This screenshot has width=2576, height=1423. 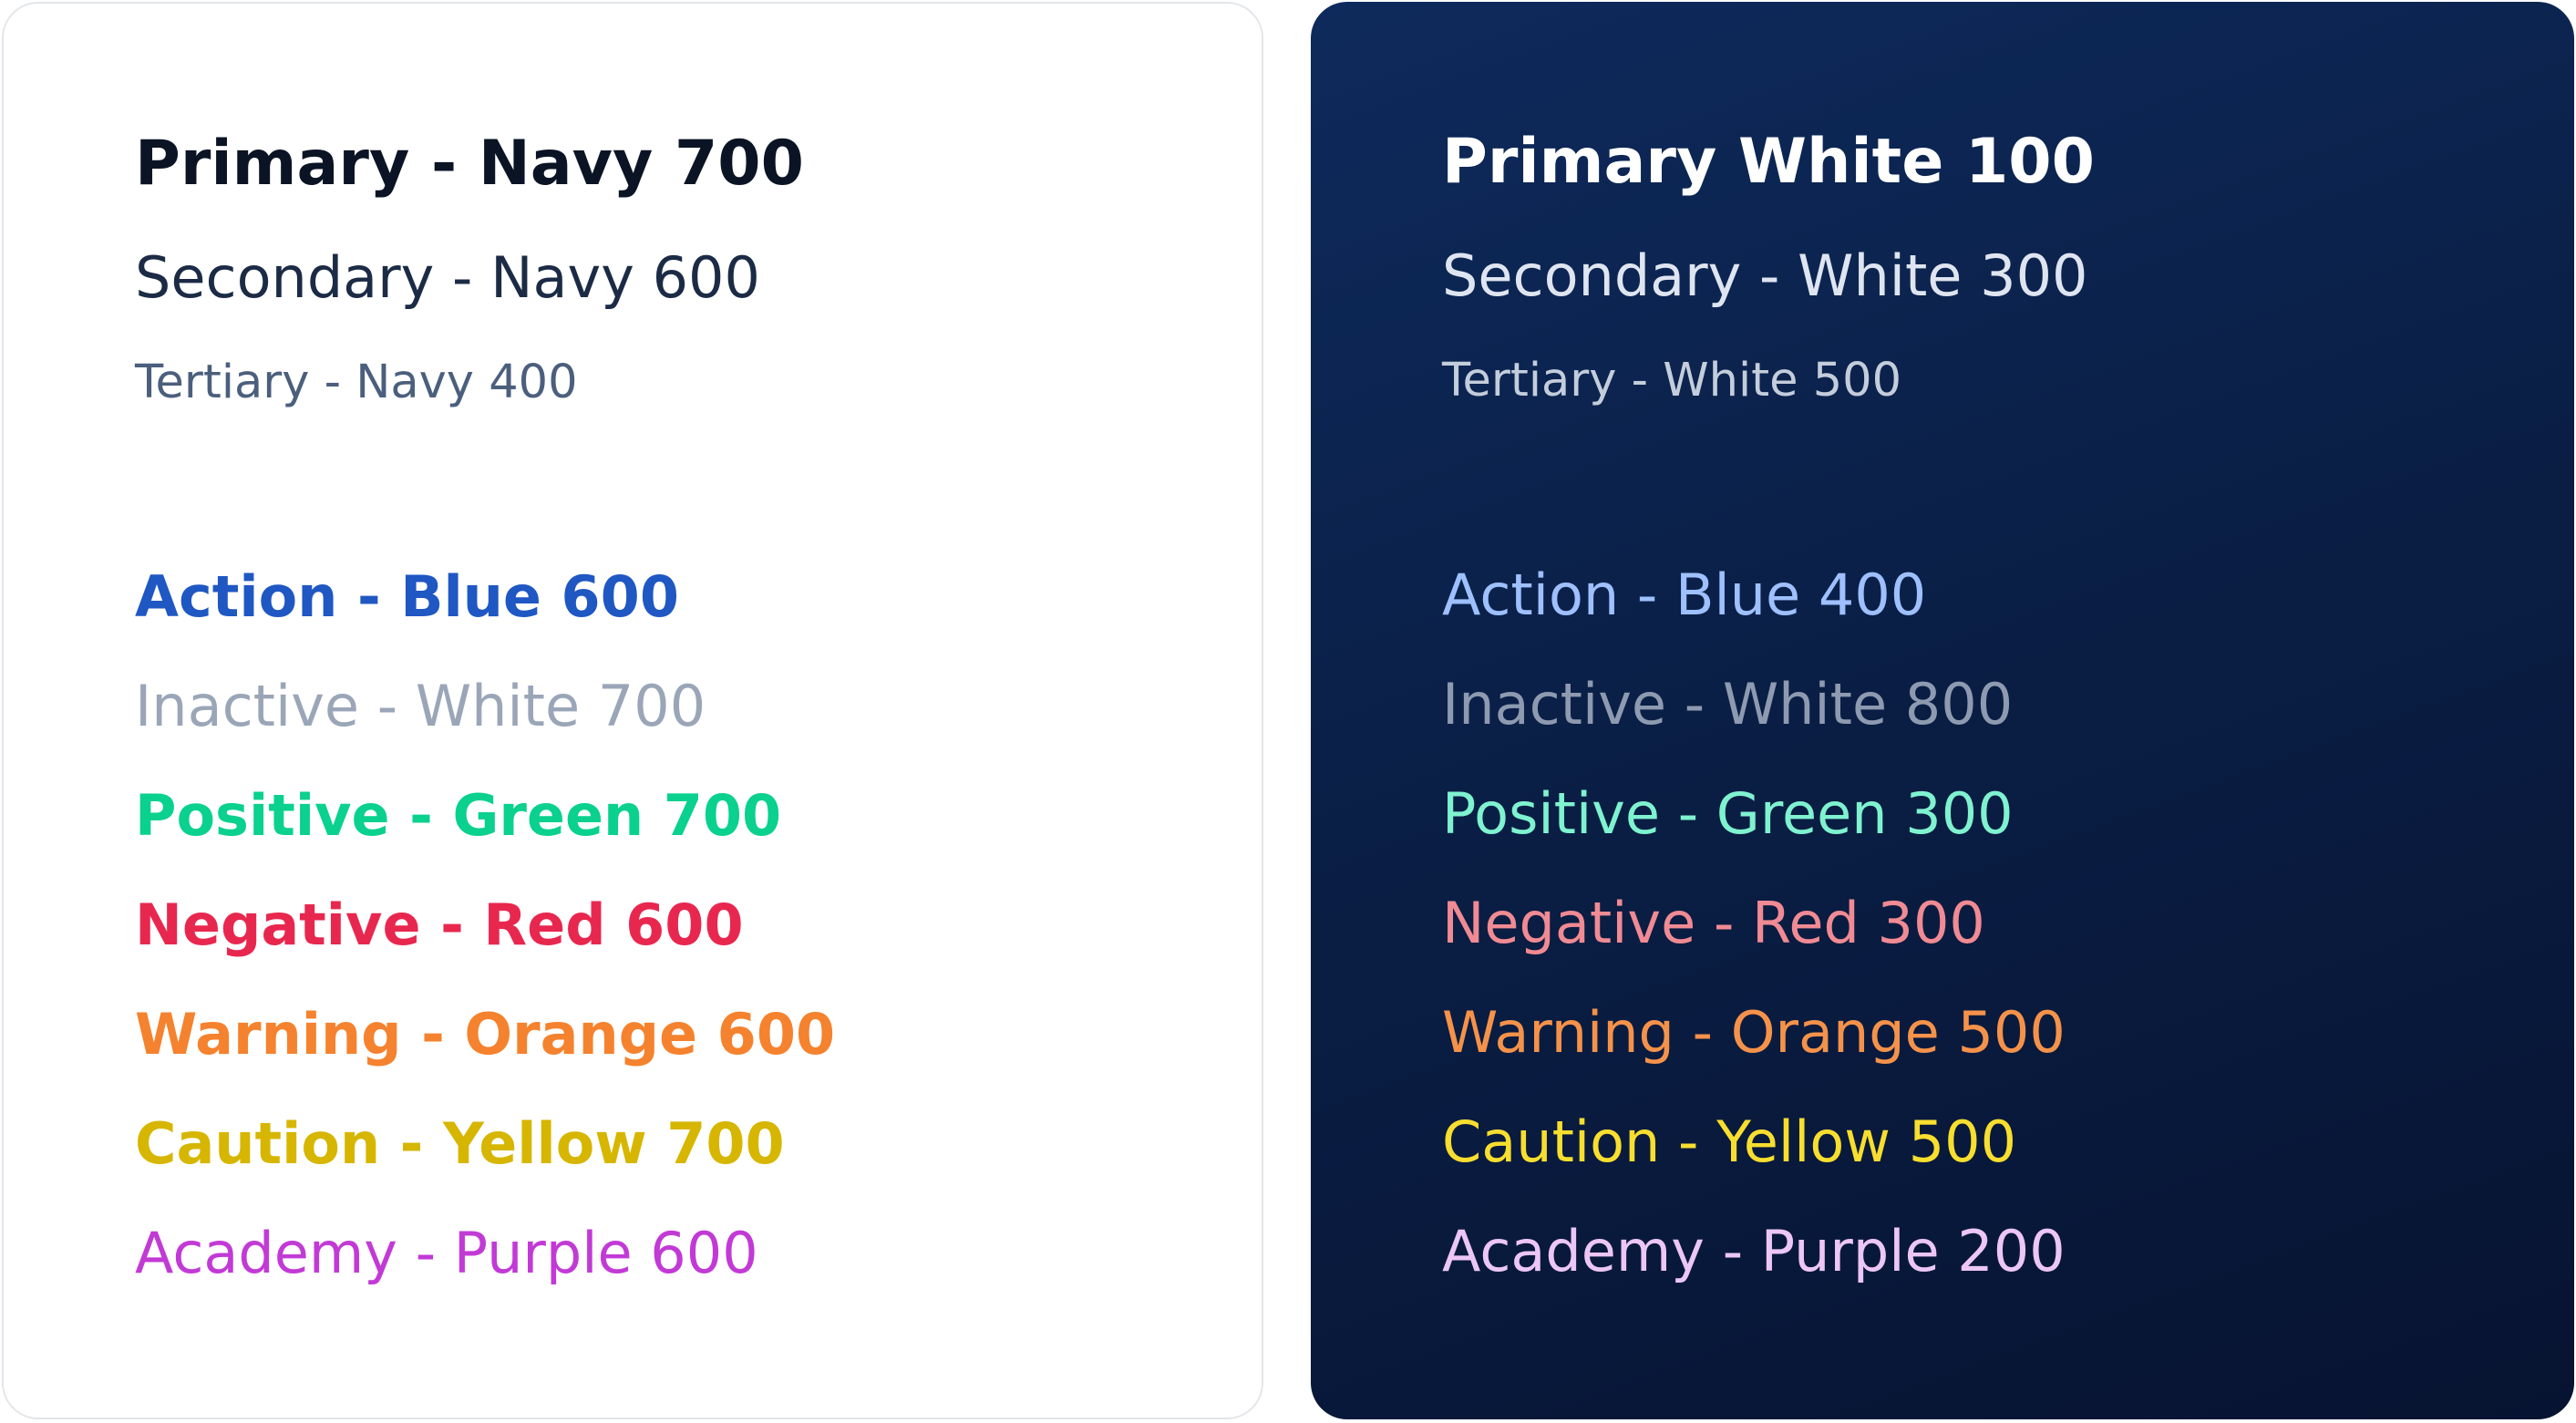 What do you see at coordinates (458, 815) in the screenshot?
I see `positive-color-sample: Positive - Green 700` at bounding box center [458, 815].